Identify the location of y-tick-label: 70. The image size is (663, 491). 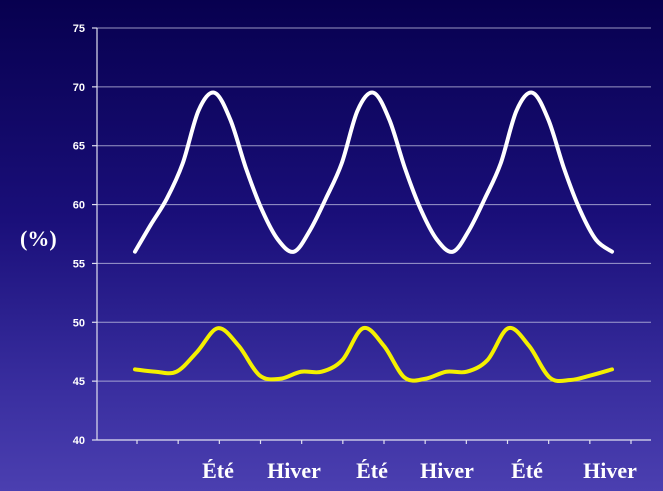
(79, 88).